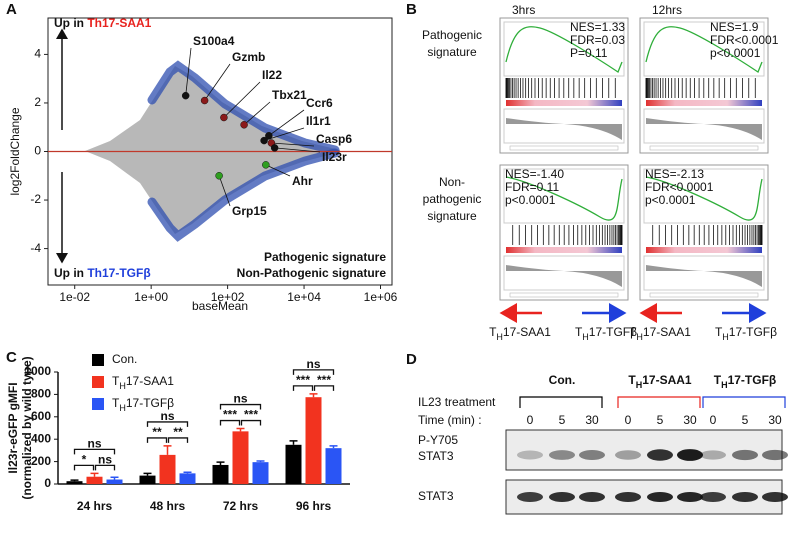 The width and height of the screenshot is (800, 536). I want to click on row-label: Non-, so click(452, 182).